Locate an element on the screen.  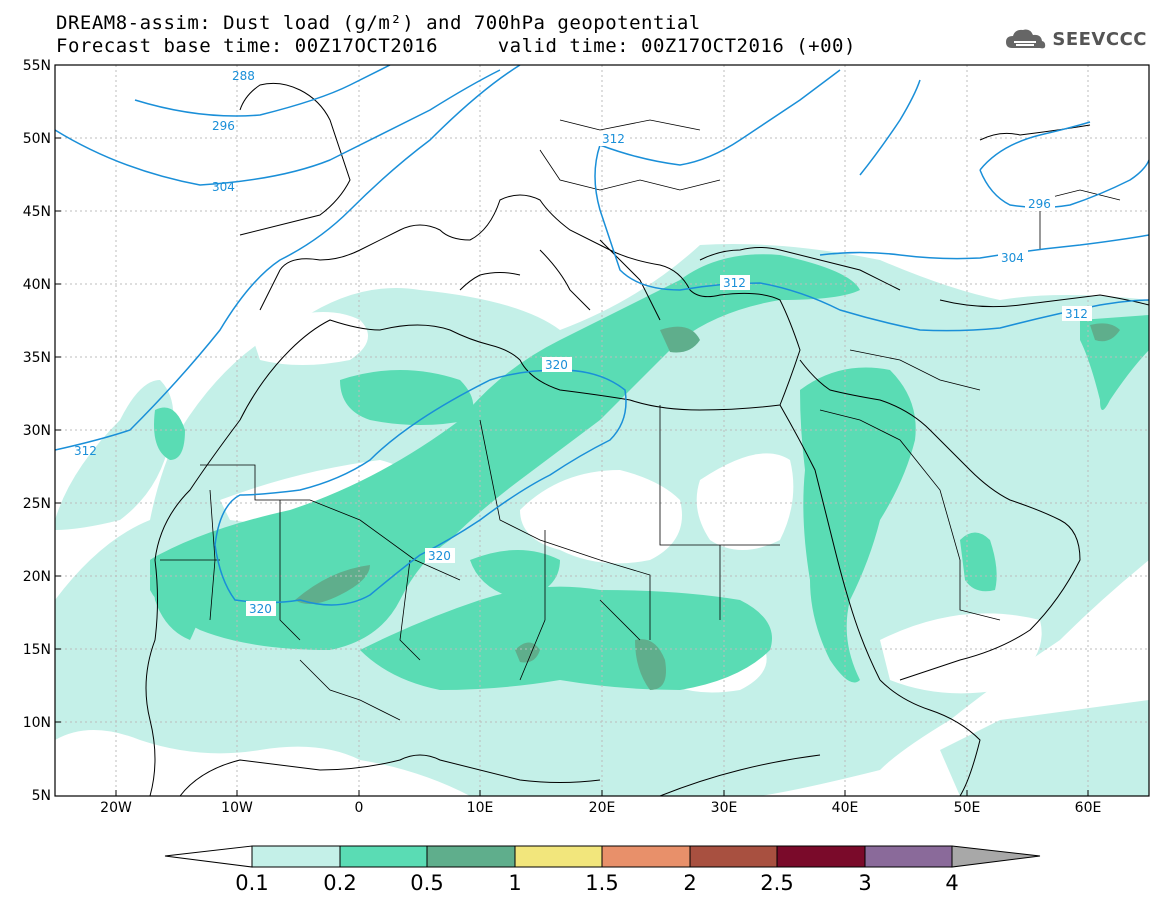
colorbar: 0.1 0.2 0.5 1 1.5 2 2.5 3 4 is located at coordinates (602, 870).